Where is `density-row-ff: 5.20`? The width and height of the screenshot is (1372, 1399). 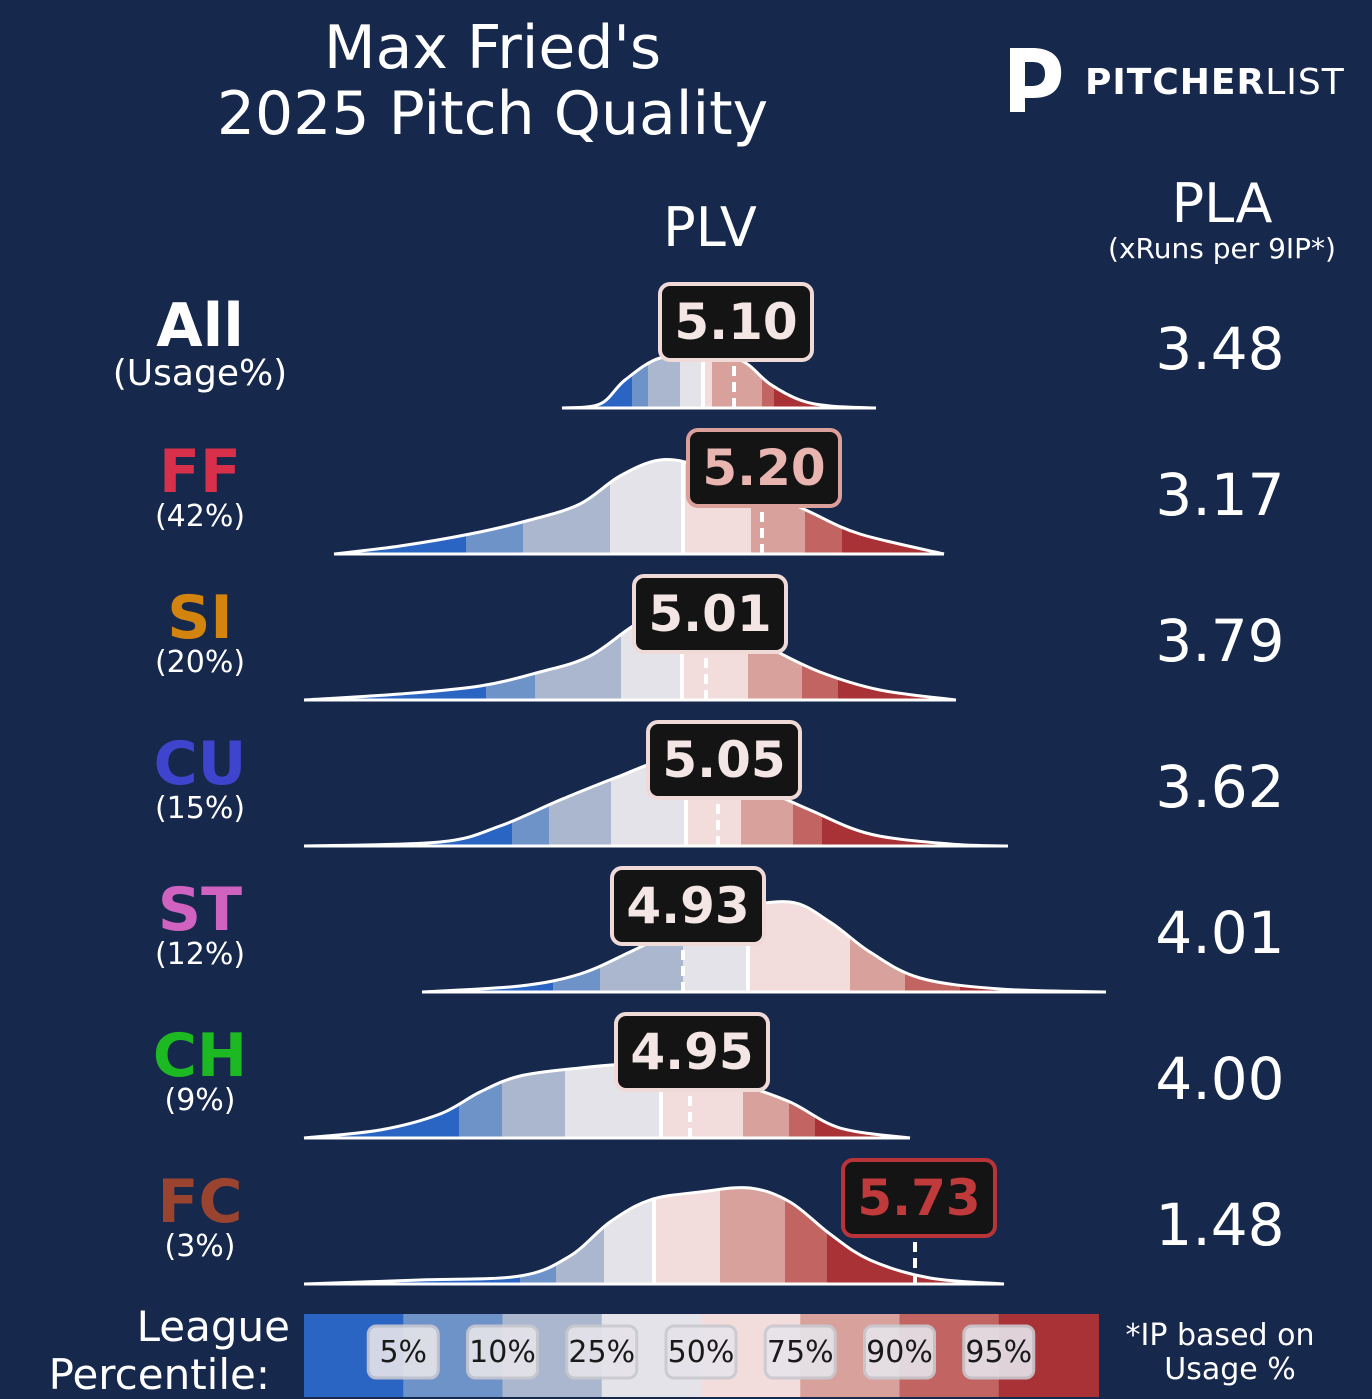 density-row-ff: 5.20 is located at coordinates (639, 492).